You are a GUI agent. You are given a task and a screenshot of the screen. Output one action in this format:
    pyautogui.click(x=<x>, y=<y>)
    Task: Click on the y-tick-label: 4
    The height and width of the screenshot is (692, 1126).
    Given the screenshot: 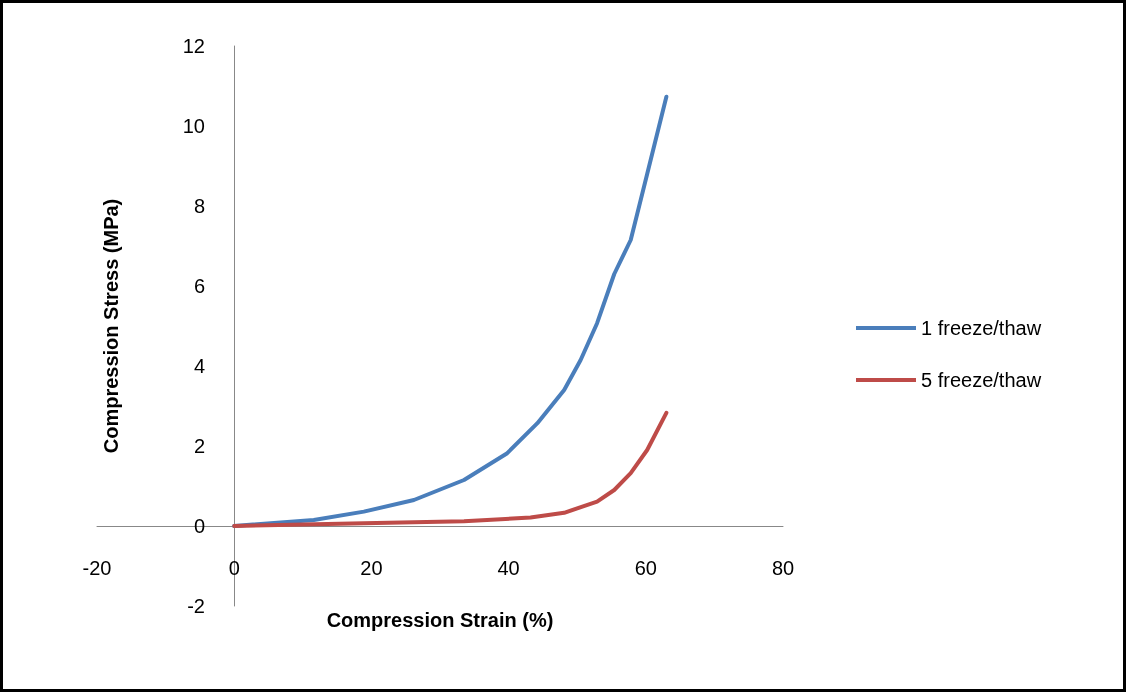 What is the action you would take?
    pyautogui.click(x=199, y=366)
    